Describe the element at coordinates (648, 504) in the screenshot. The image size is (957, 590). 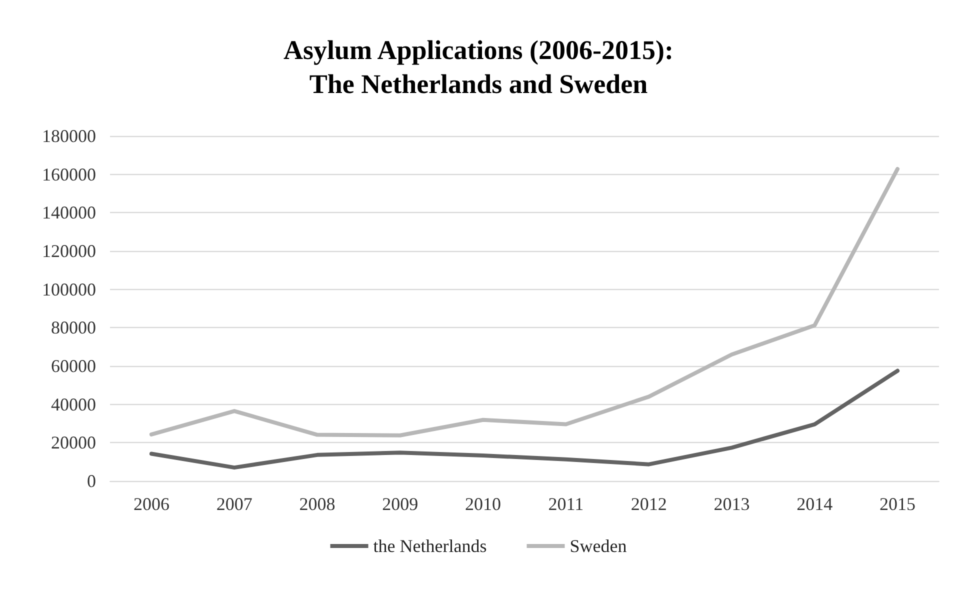
I see `x-tick-label: 2012` at that location.